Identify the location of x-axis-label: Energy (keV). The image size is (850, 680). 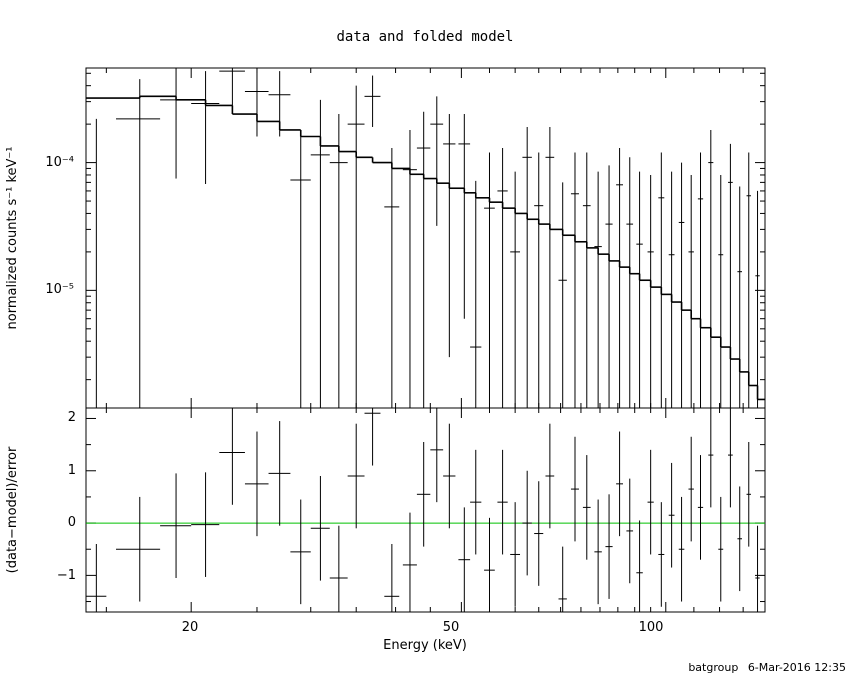
(425, 645).